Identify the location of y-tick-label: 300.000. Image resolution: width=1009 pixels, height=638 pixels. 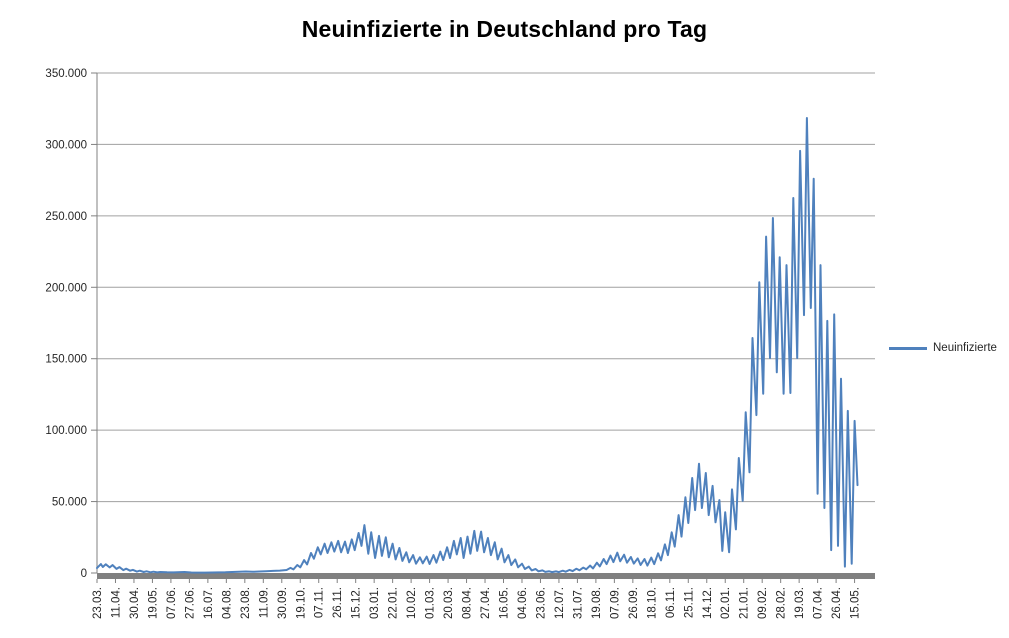
(66, 145).